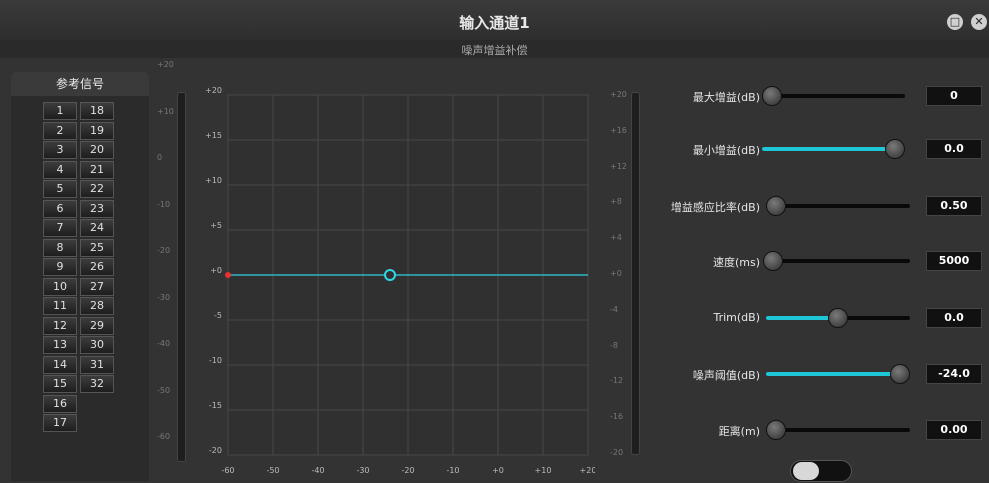 The image size is (989, 483). Describe the element at coordinates (216, 270) in the screenshot. I see `chart-y-tick-label: +0` at that location.